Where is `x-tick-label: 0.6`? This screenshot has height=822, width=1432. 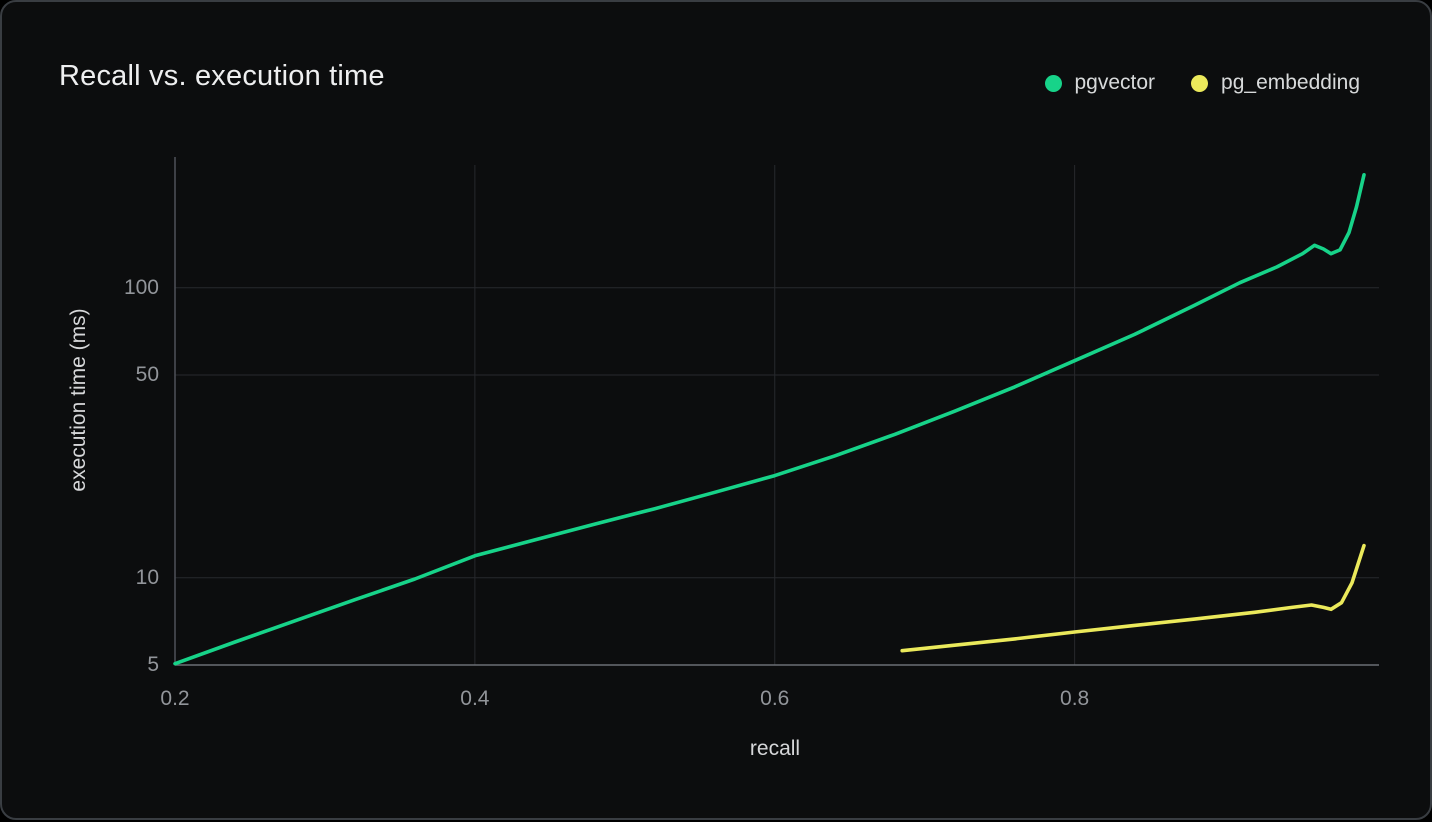 x-tick-label: 0.6 is located at coordinates (775, 699).